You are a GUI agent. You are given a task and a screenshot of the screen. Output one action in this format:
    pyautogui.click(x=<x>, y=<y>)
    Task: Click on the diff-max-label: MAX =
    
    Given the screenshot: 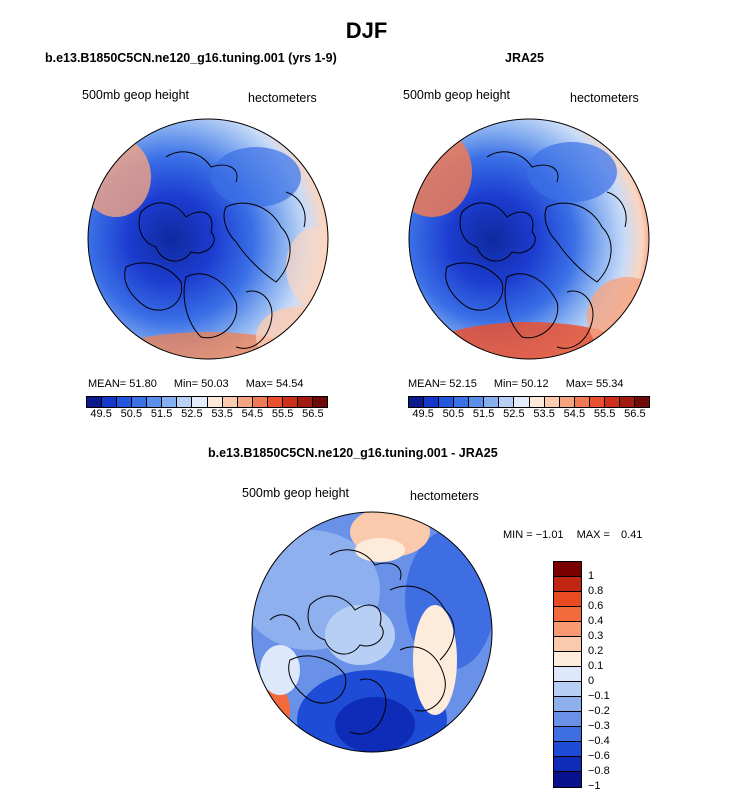 What is the action you would take?
    pyautogui.click(x=593, y=535)
    